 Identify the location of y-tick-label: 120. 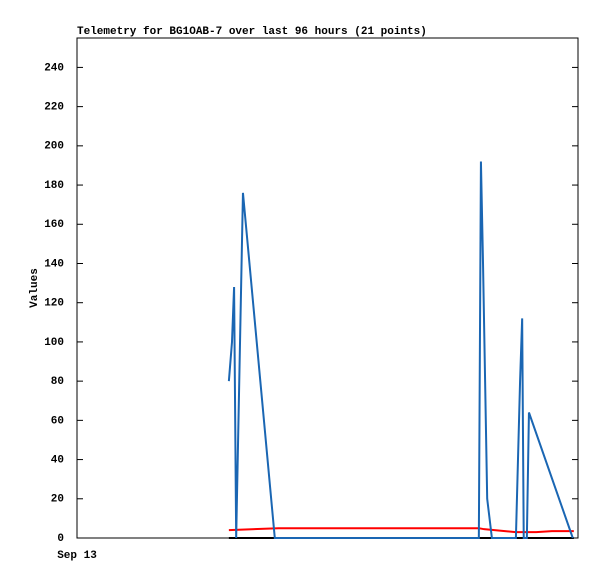
(54, 304).